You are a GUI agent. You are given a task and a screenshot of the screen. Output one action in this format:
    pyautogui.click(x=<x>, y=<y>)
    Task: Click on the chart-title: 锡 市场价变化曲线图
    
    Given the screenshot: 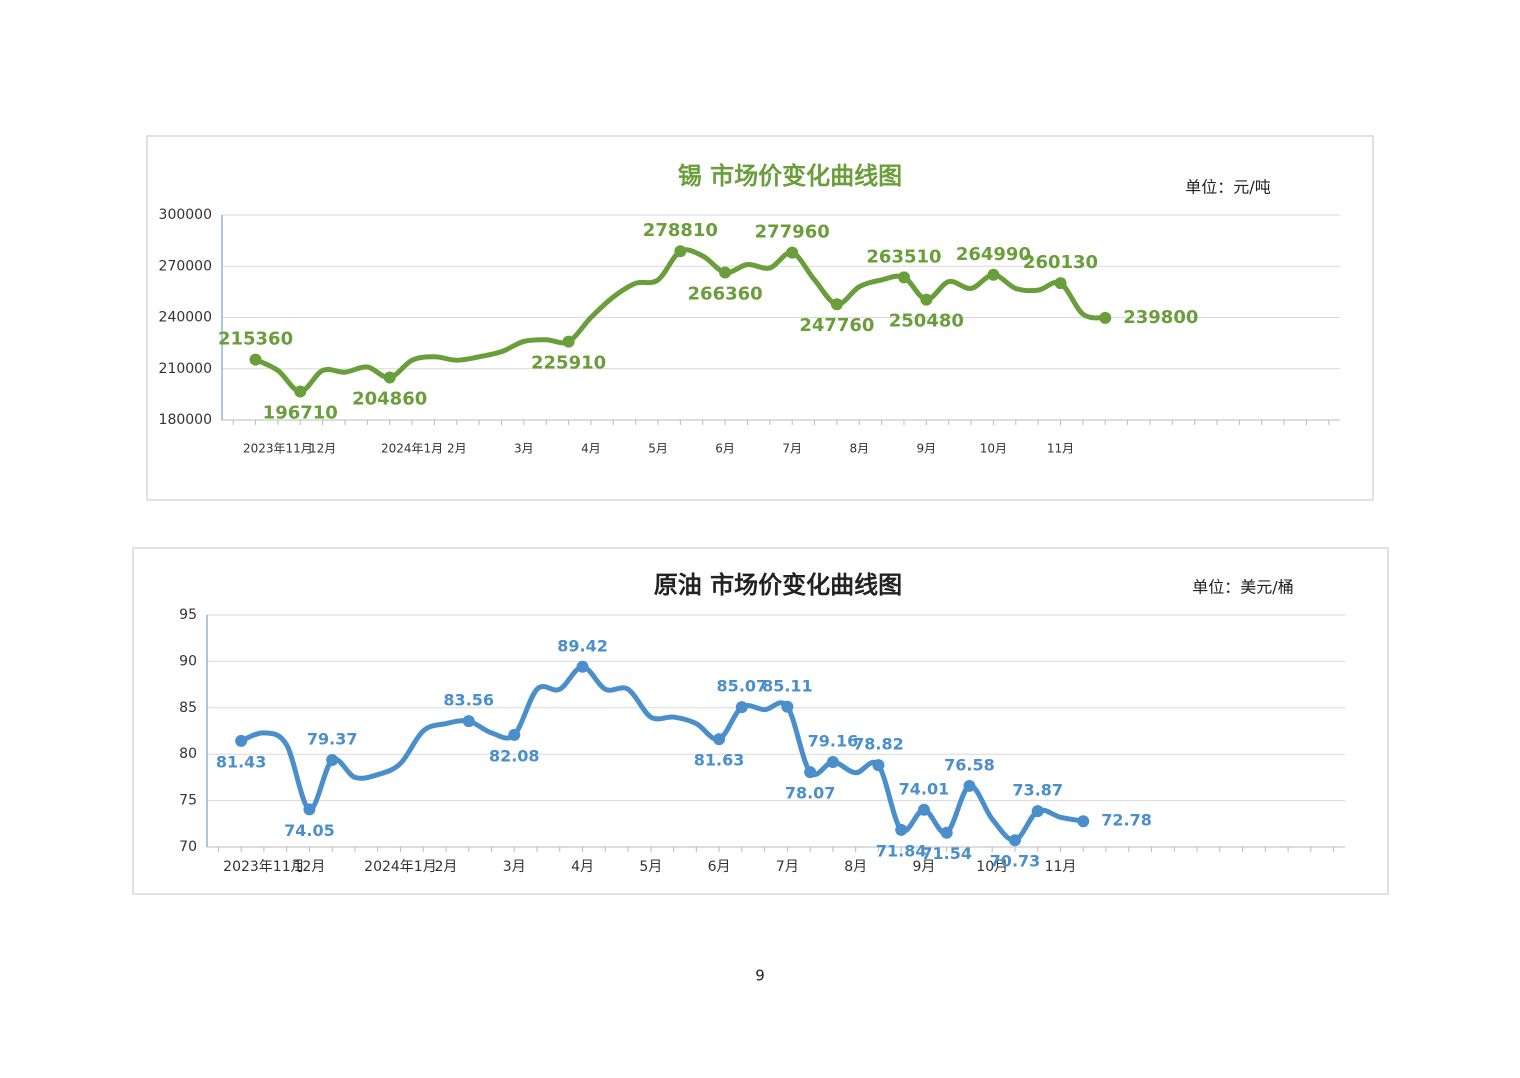 What is the action you would take?
    pyautogui.click(x=790, y=176)
    